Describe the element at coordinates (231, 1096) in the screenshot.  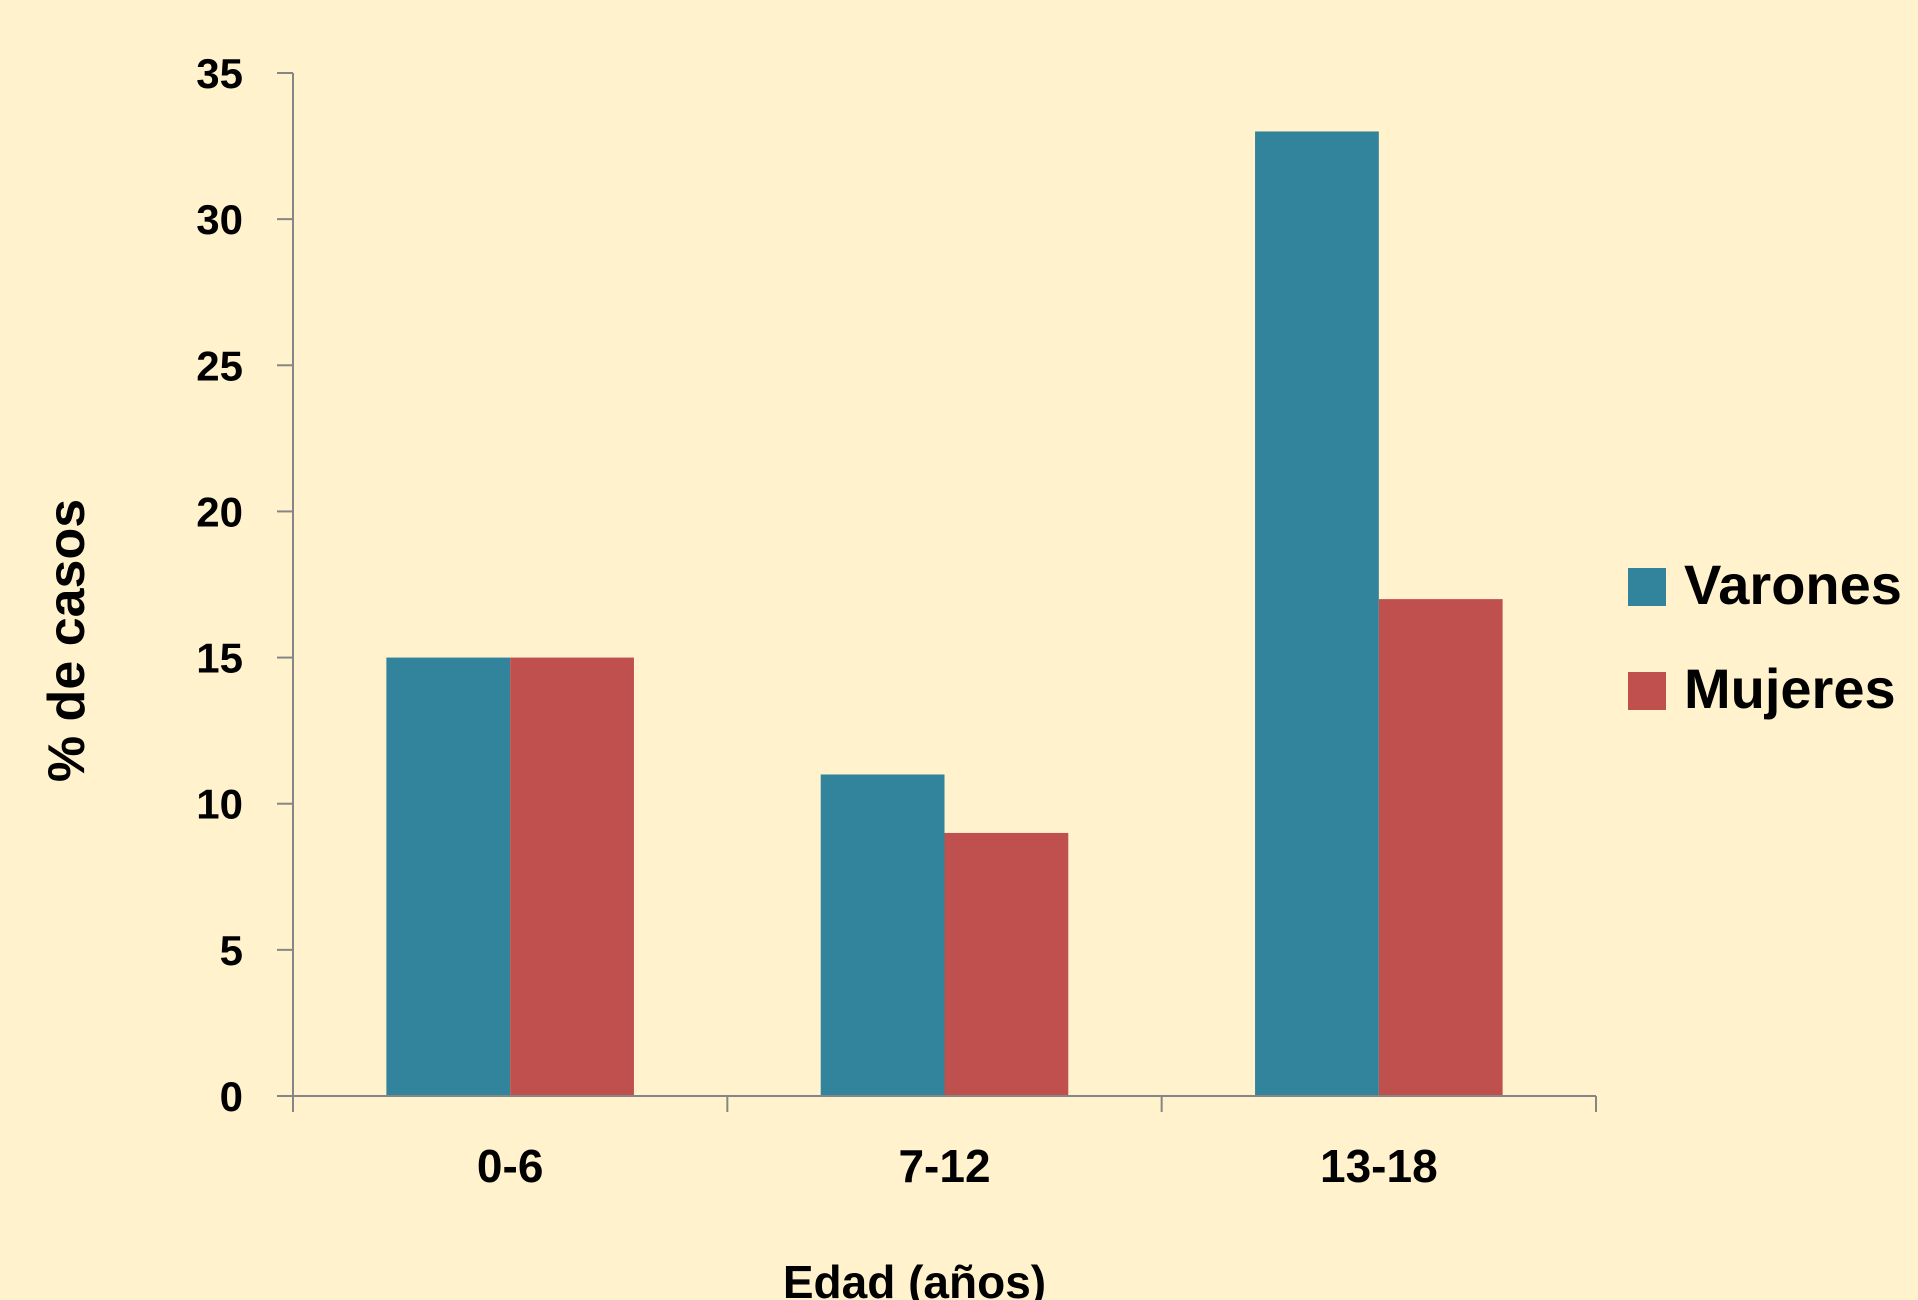
I see `y-tick-label: 0` at that location.